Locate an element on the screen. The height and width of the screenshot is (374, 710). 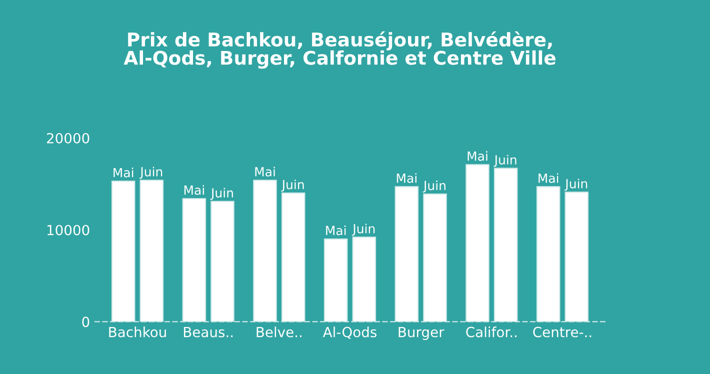
x-tick-label: Bachkou is located at coordinates (137, 332).